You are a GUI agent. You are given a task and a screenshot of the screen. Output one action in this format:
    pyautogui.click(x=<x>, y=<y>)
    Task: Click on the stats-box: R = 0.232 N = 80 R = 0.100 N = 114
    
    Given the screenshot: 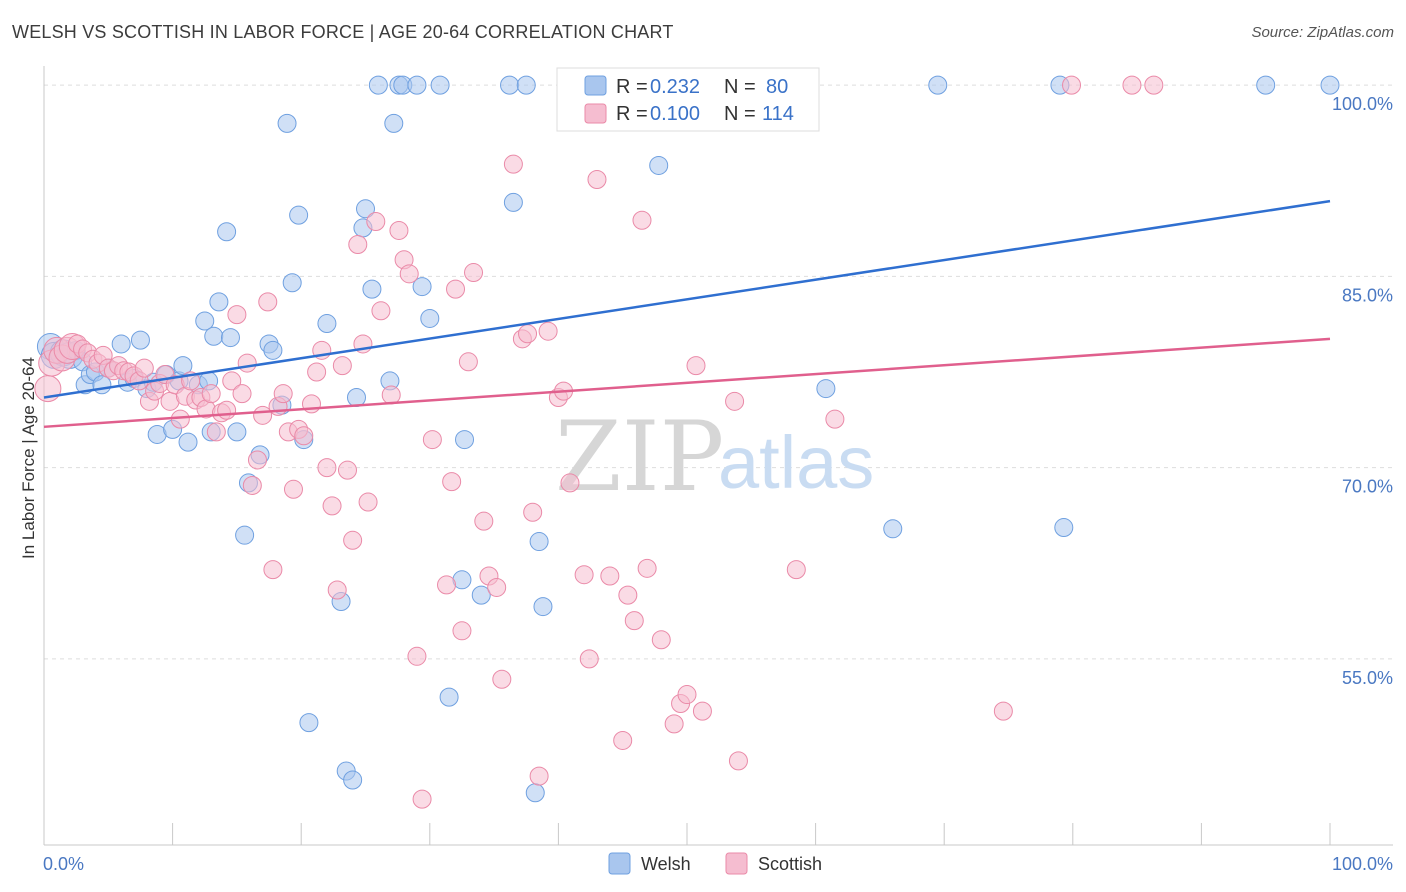 What is the action you would take?
    pyautogui.click(x=688, y=99)
    